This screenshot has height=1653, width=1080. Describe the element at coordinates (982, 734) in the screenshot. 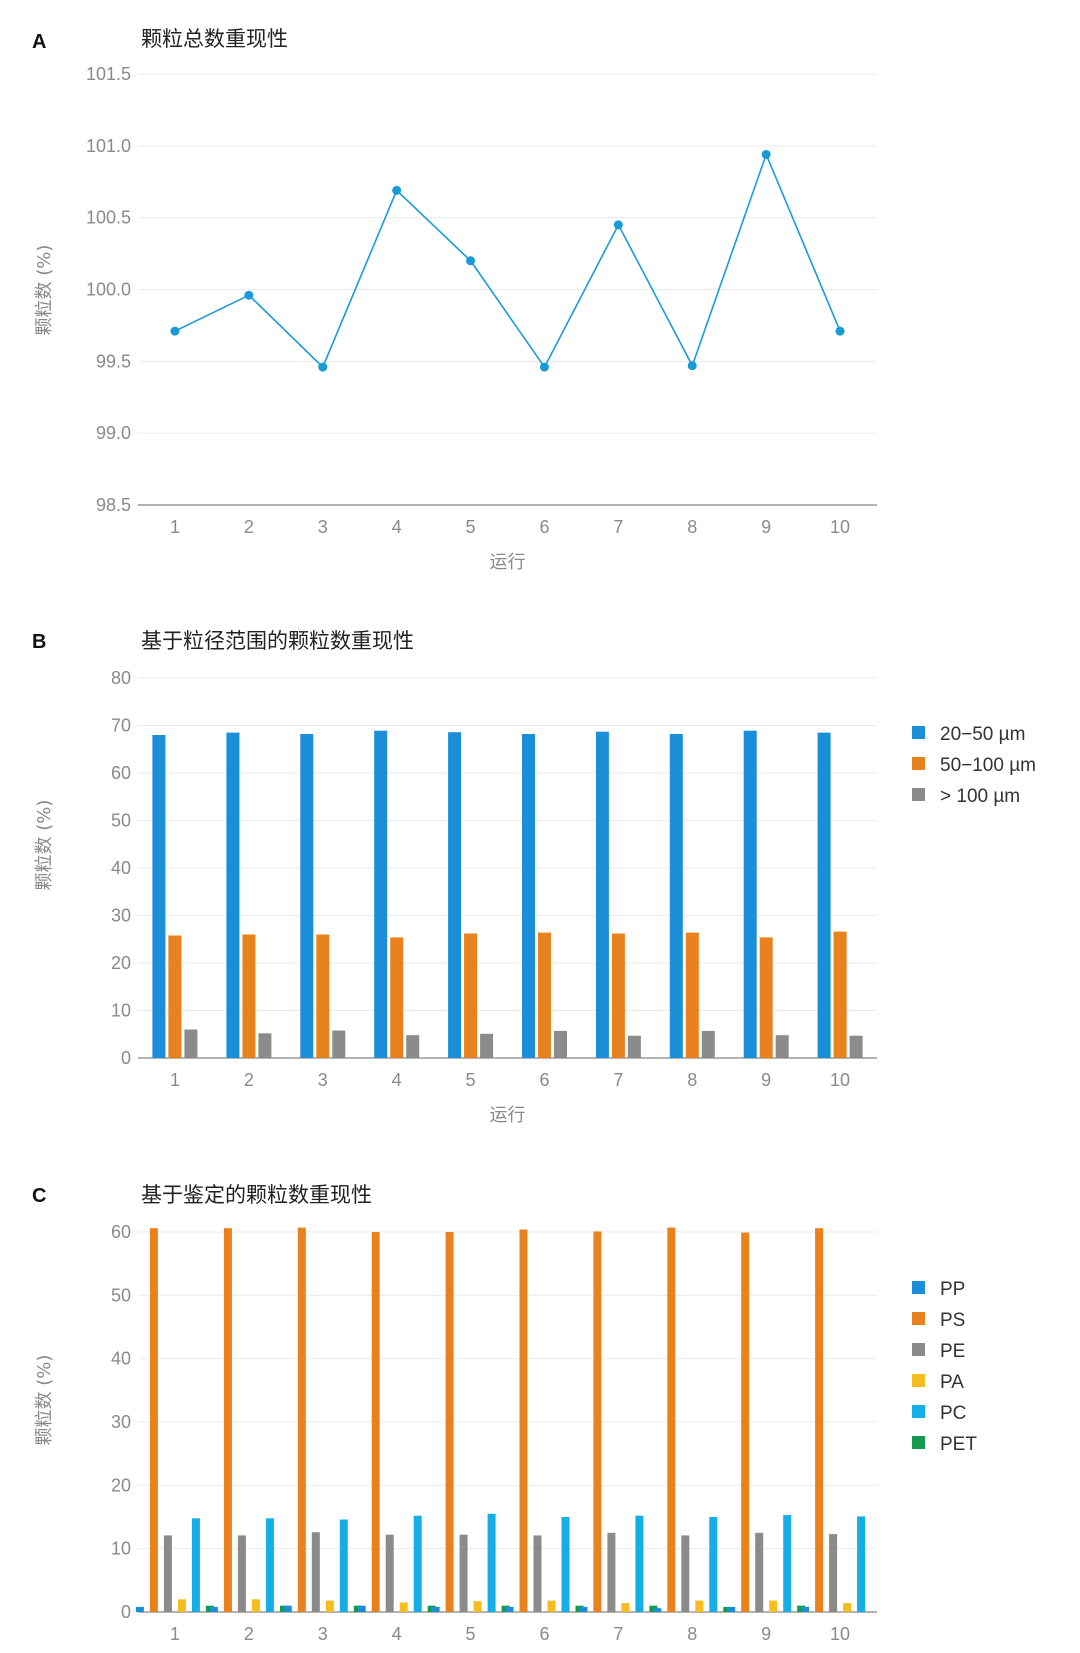

I see `legend-label: 20−50 µm` at that location.